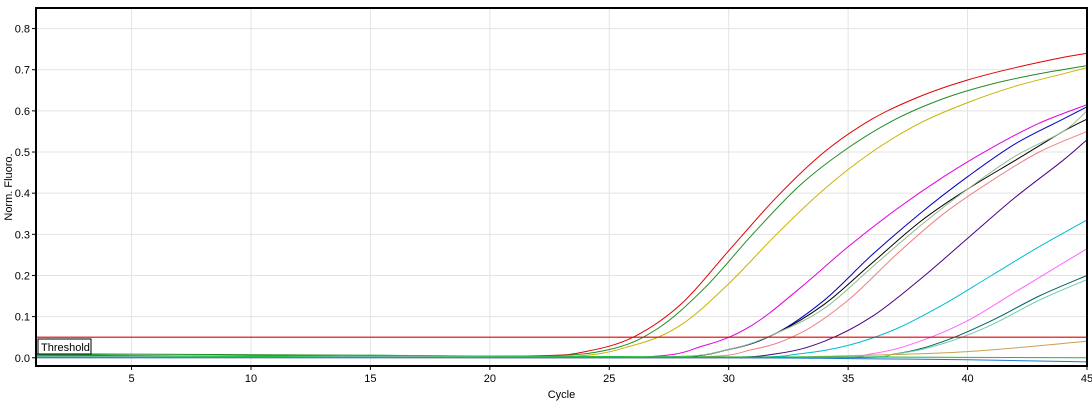 The width and height of the screenshot is (1092, 409). Describe the element at coordinates (22, 112) in the screenshot. I see `y-tick-label: 0.6` at that location.